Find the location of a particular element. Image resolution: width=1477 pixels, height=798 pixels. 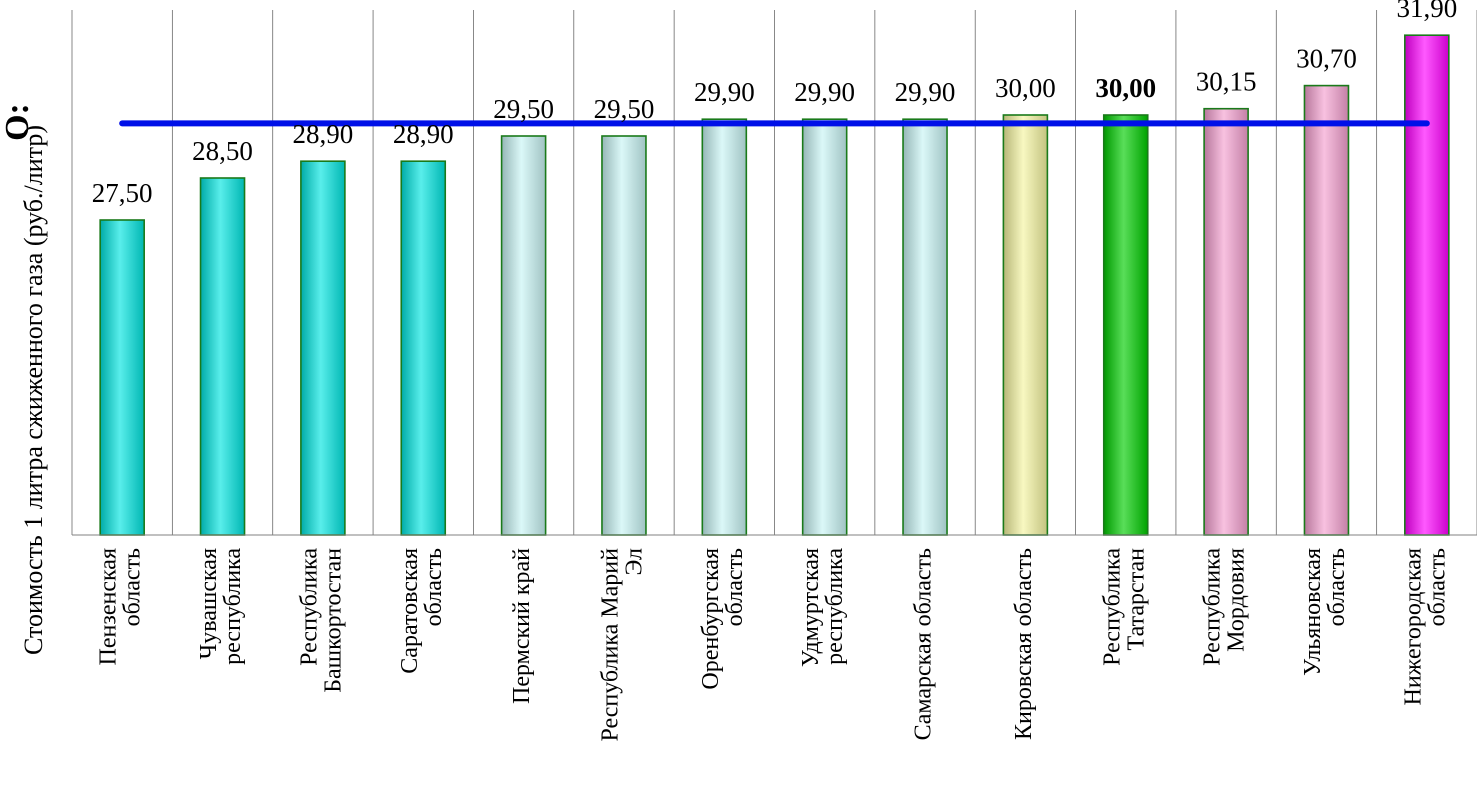

category-label-line: Пермский край is located at coordinates (522, 626).